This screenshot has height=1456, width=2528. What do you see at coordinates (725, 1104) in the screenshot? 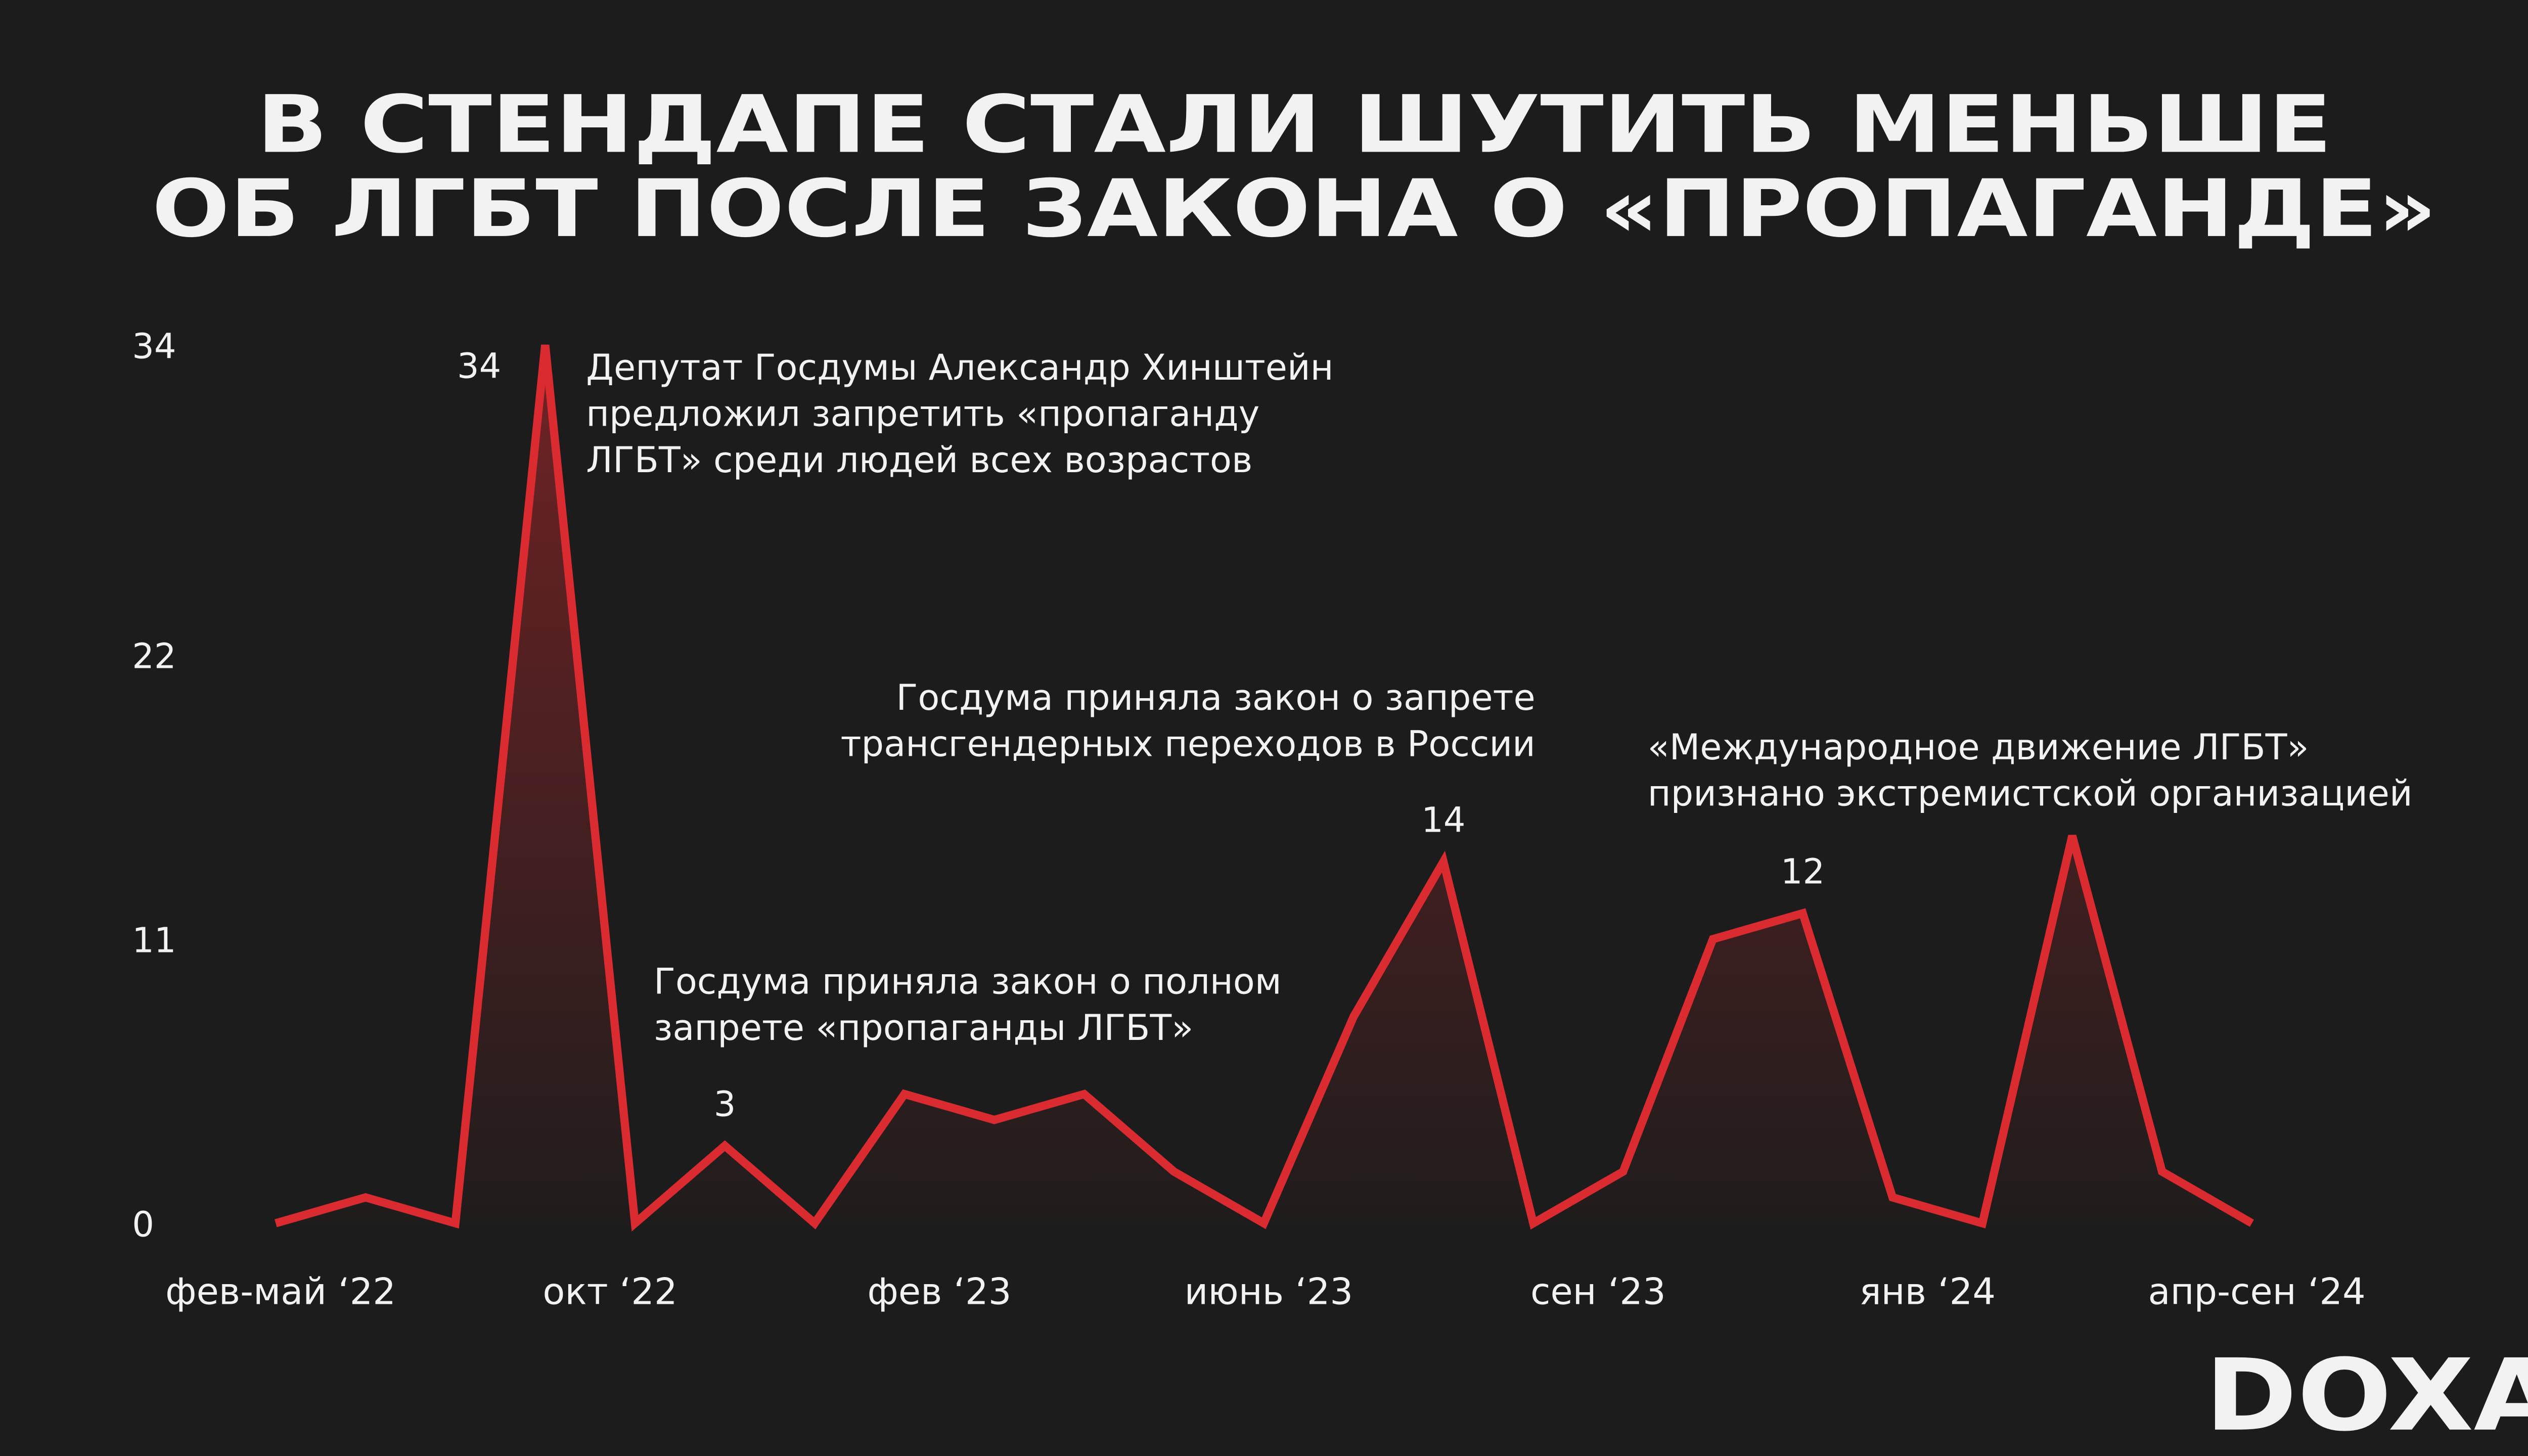
I see `data-label: 3` at bounding box center [725, 1104].